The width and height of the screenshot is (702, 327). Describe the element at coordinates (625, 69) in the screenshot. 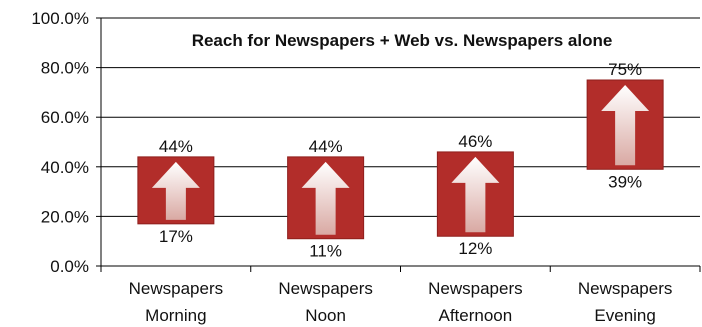

I see `high-value-label: 75%` at that location.